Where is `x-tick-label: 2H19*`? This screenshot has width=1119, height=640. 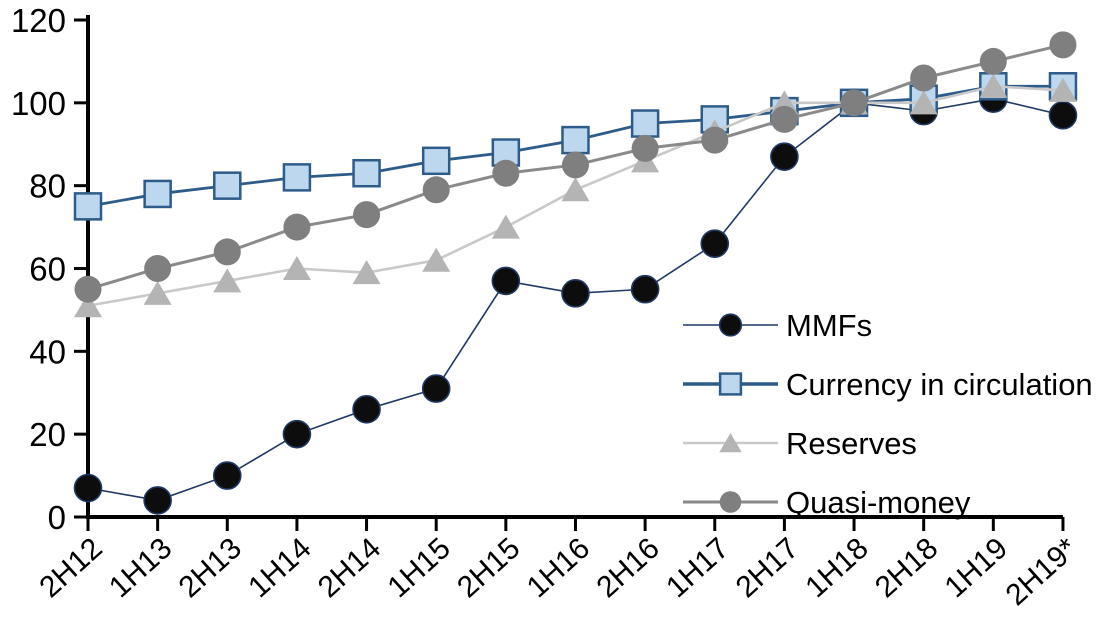
x-tick-label: 2H19* is located at coordinates (1042, 571).